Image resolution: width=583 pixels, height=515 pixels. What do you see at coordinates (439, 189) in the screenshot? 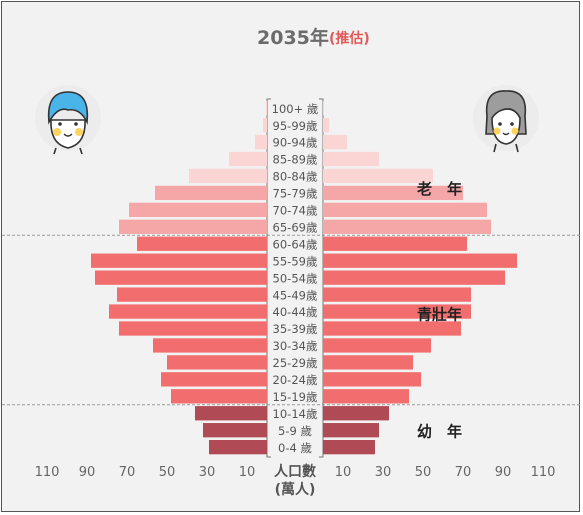
I see `age-bracket-label: 老 年` at bounding box center [439, 189].